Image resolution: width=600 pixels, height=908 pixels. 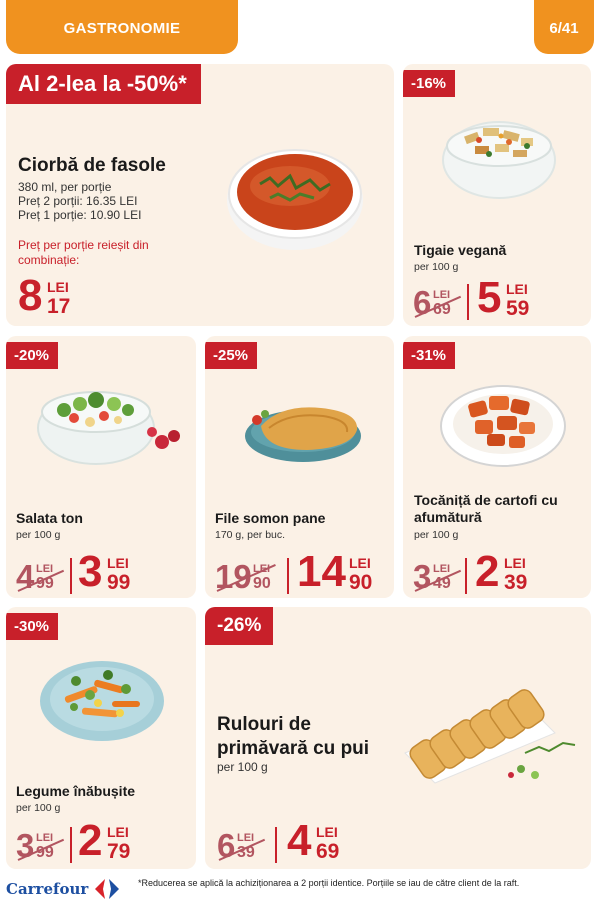 What do you see at coordinates (92, 165) in the screenshot?
I see `product-name: Ciorbă de fasole` at bounding box center [92, 165].